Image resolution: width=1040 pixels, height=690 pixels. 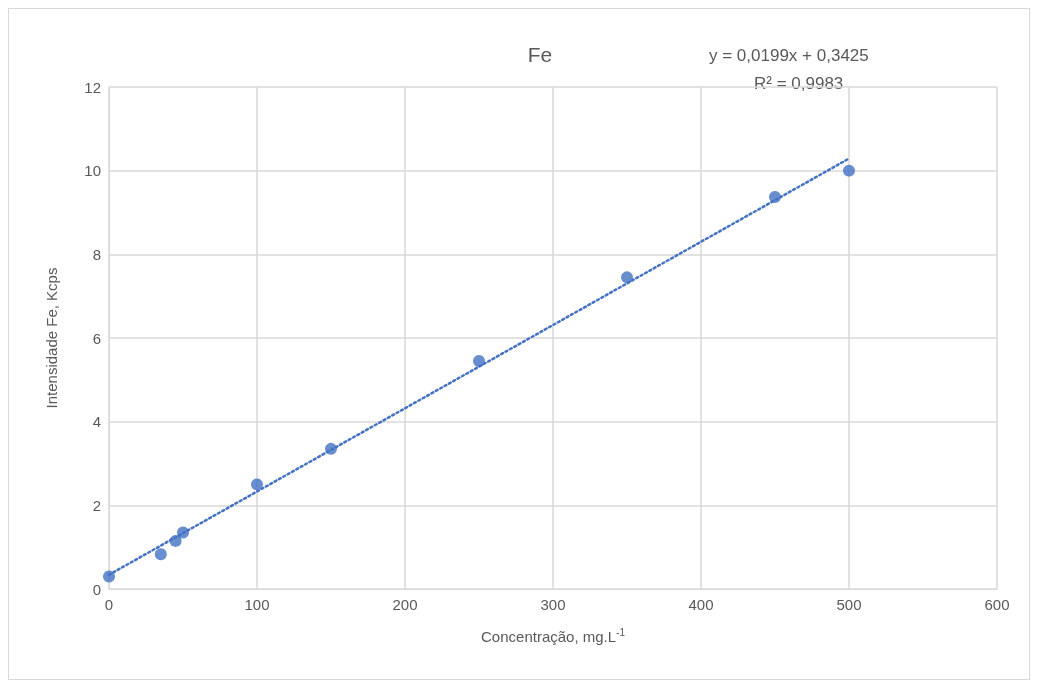 What do you see at coordinates (96, 338) in the screenshot?
I see `y-tick-label: 6` at bounding box center [96, 338].